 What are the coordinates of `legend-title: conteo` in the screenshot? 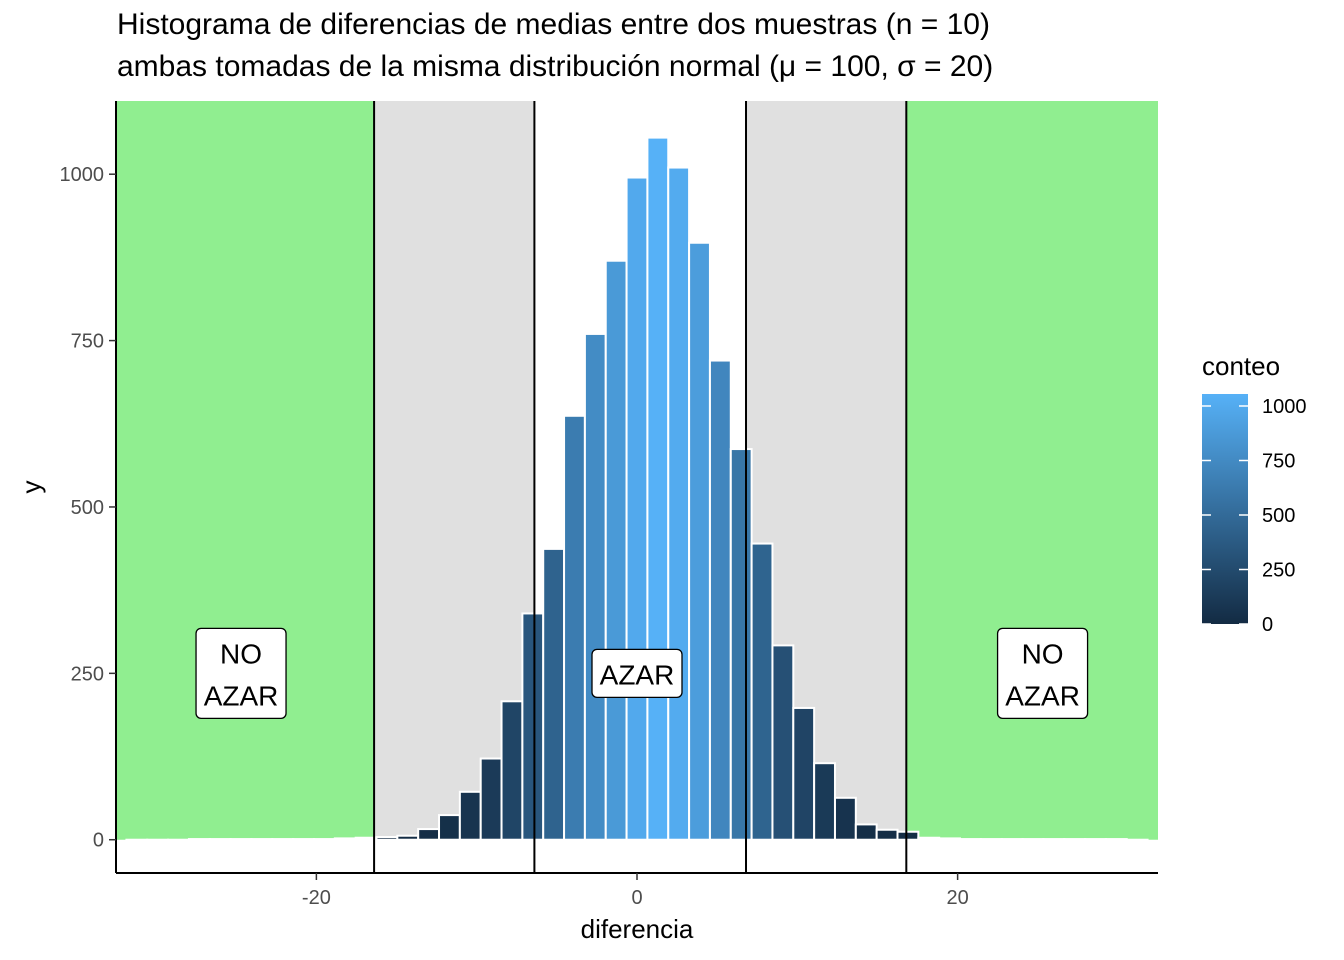 It's located at (1241, 366).